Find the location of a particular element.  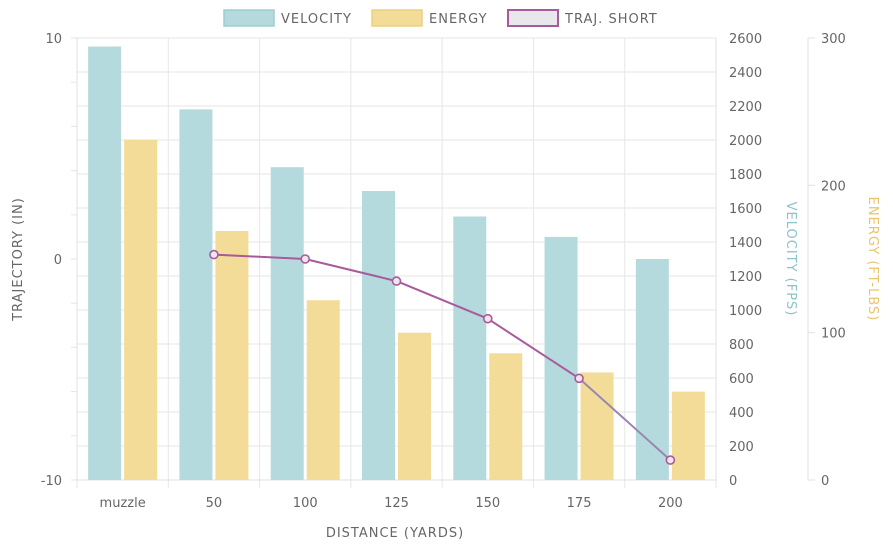

trajectory-tick-label: 0 is located at coordinates (58, 260).